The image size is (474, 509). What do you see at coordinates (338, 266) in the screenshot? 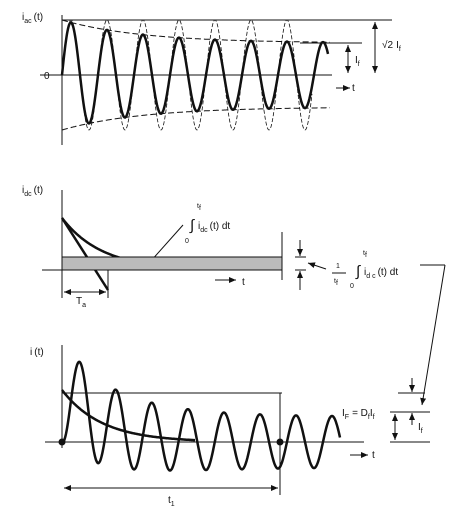
I see `numerator: 1` at bounding box center [338, 266].